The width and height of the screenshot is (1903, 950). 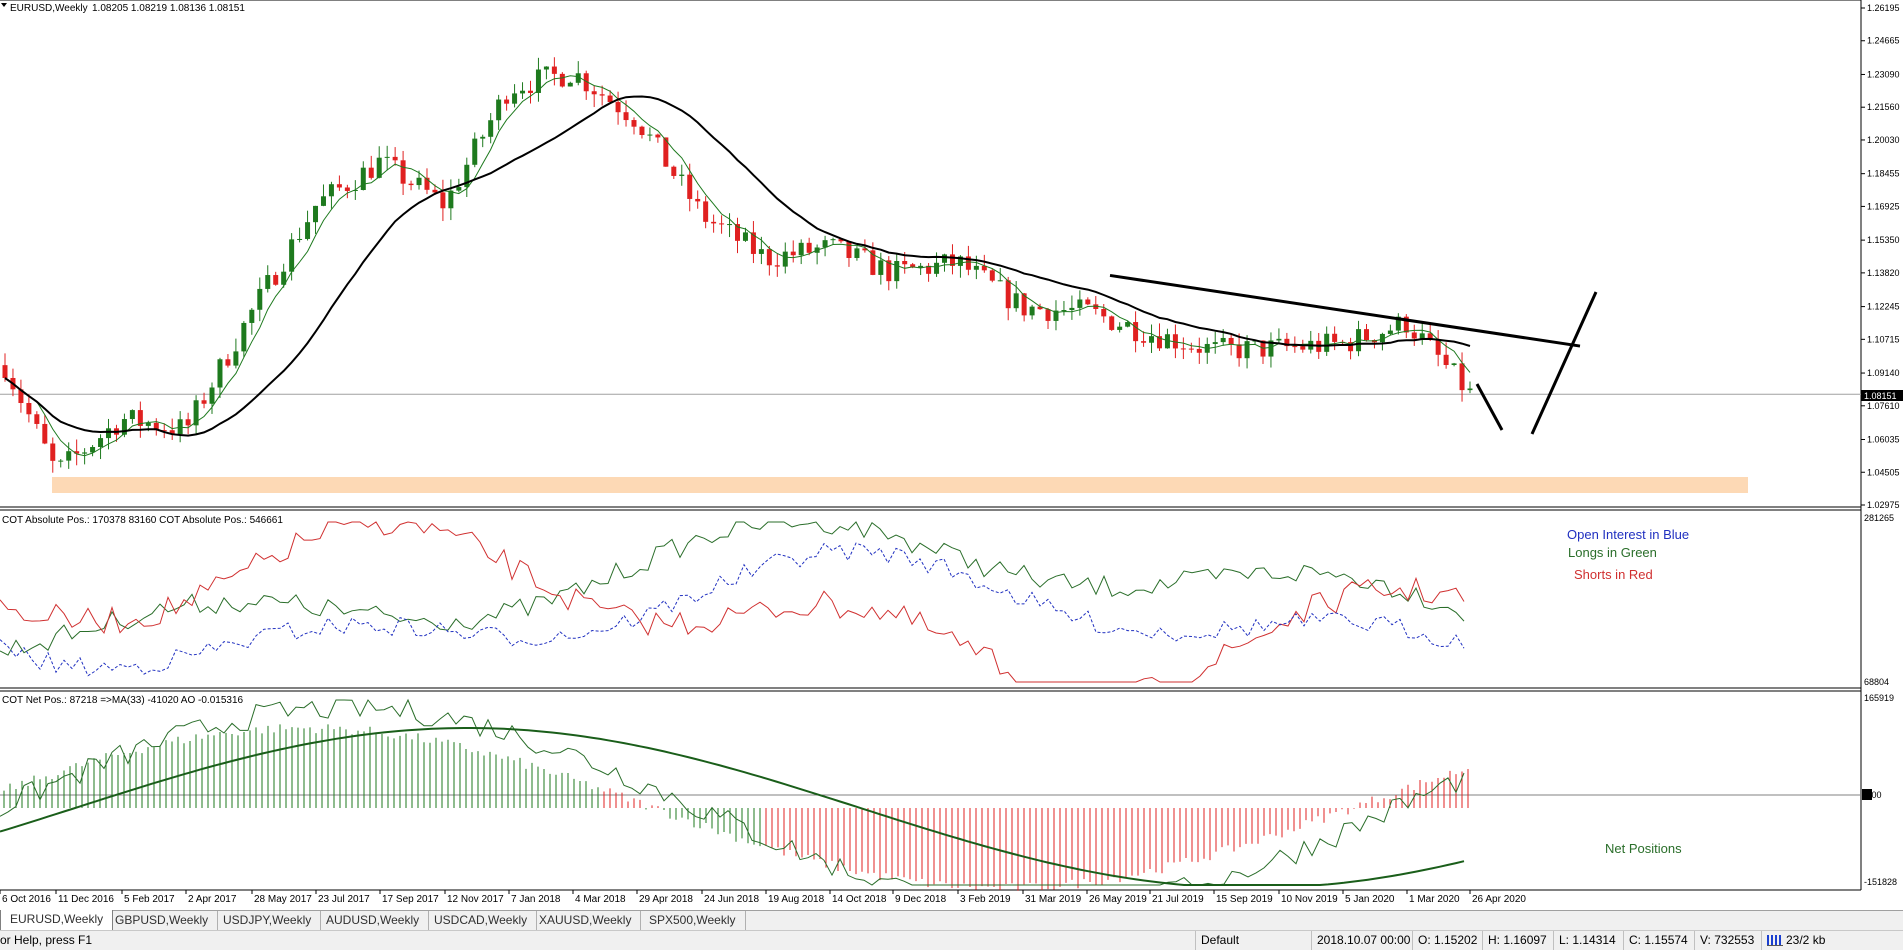 I want to click on time-axis-label: 6 Oct 2016, so click(x=26, y=899).